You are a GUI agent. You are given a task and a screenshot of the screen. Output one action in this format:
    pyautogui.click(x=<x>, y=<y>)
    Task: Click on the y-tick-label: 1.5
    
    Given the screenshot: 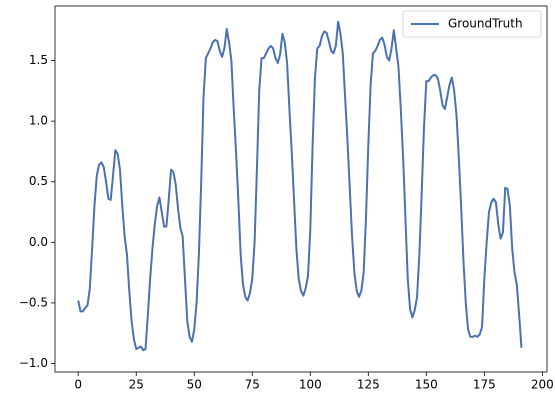 What is the action you would take?
    pyautogui.click(x=38, y=60)
    